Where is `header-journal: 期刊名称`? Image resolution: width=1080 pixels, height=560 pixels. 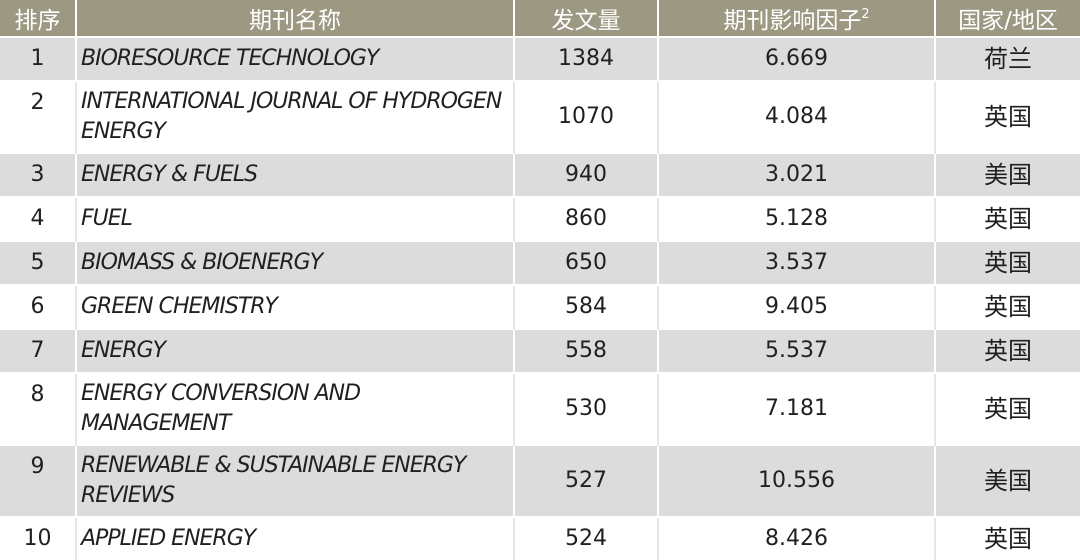
header-journal: 期刊名称 is located at coordinates (294, 18).